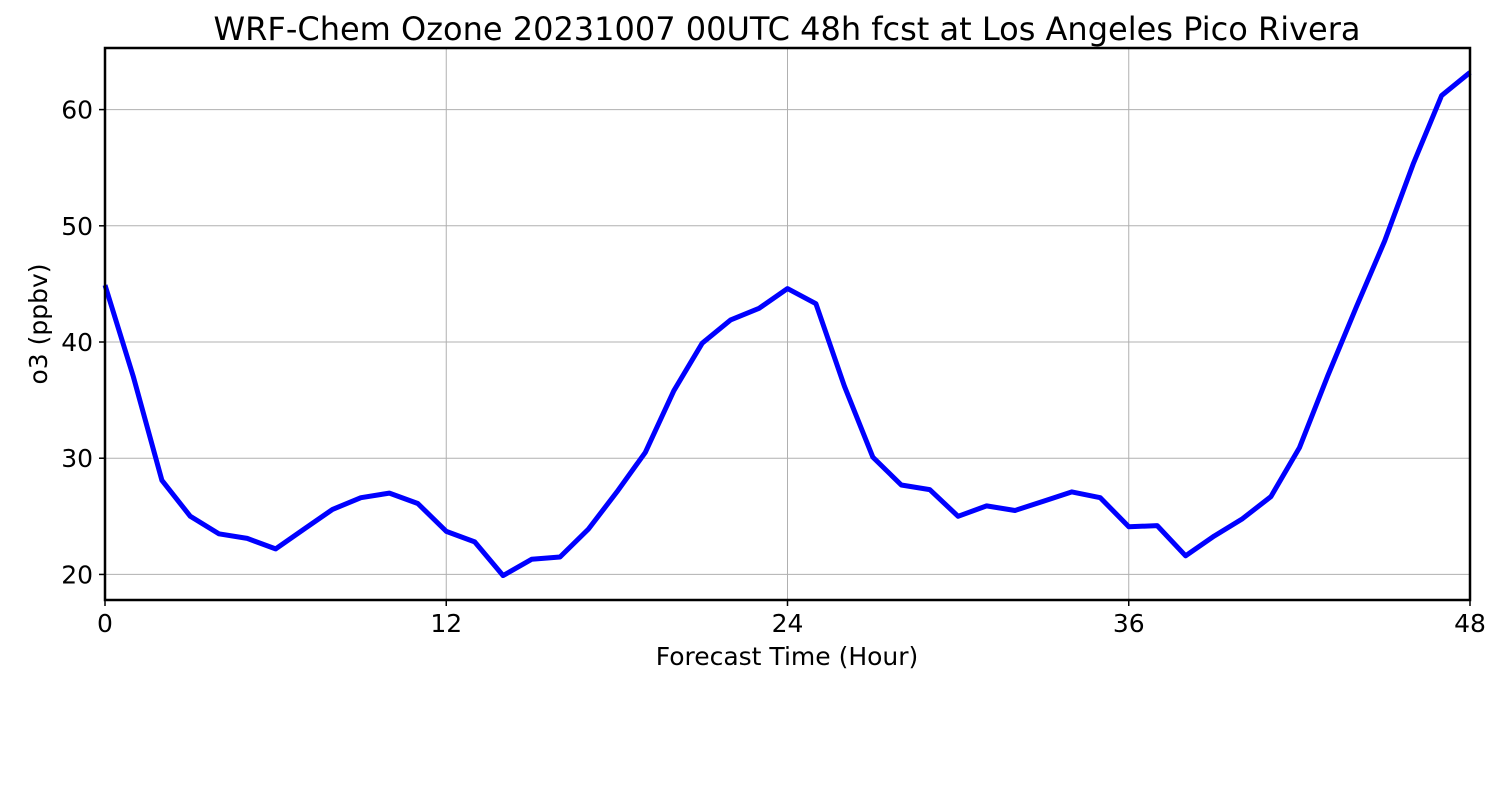 The image size is (1500, 800). What do you see at coordinates (446, 623) in the screenshot?
I see `x-tick-label: 12` at bounding box center [446, 623].